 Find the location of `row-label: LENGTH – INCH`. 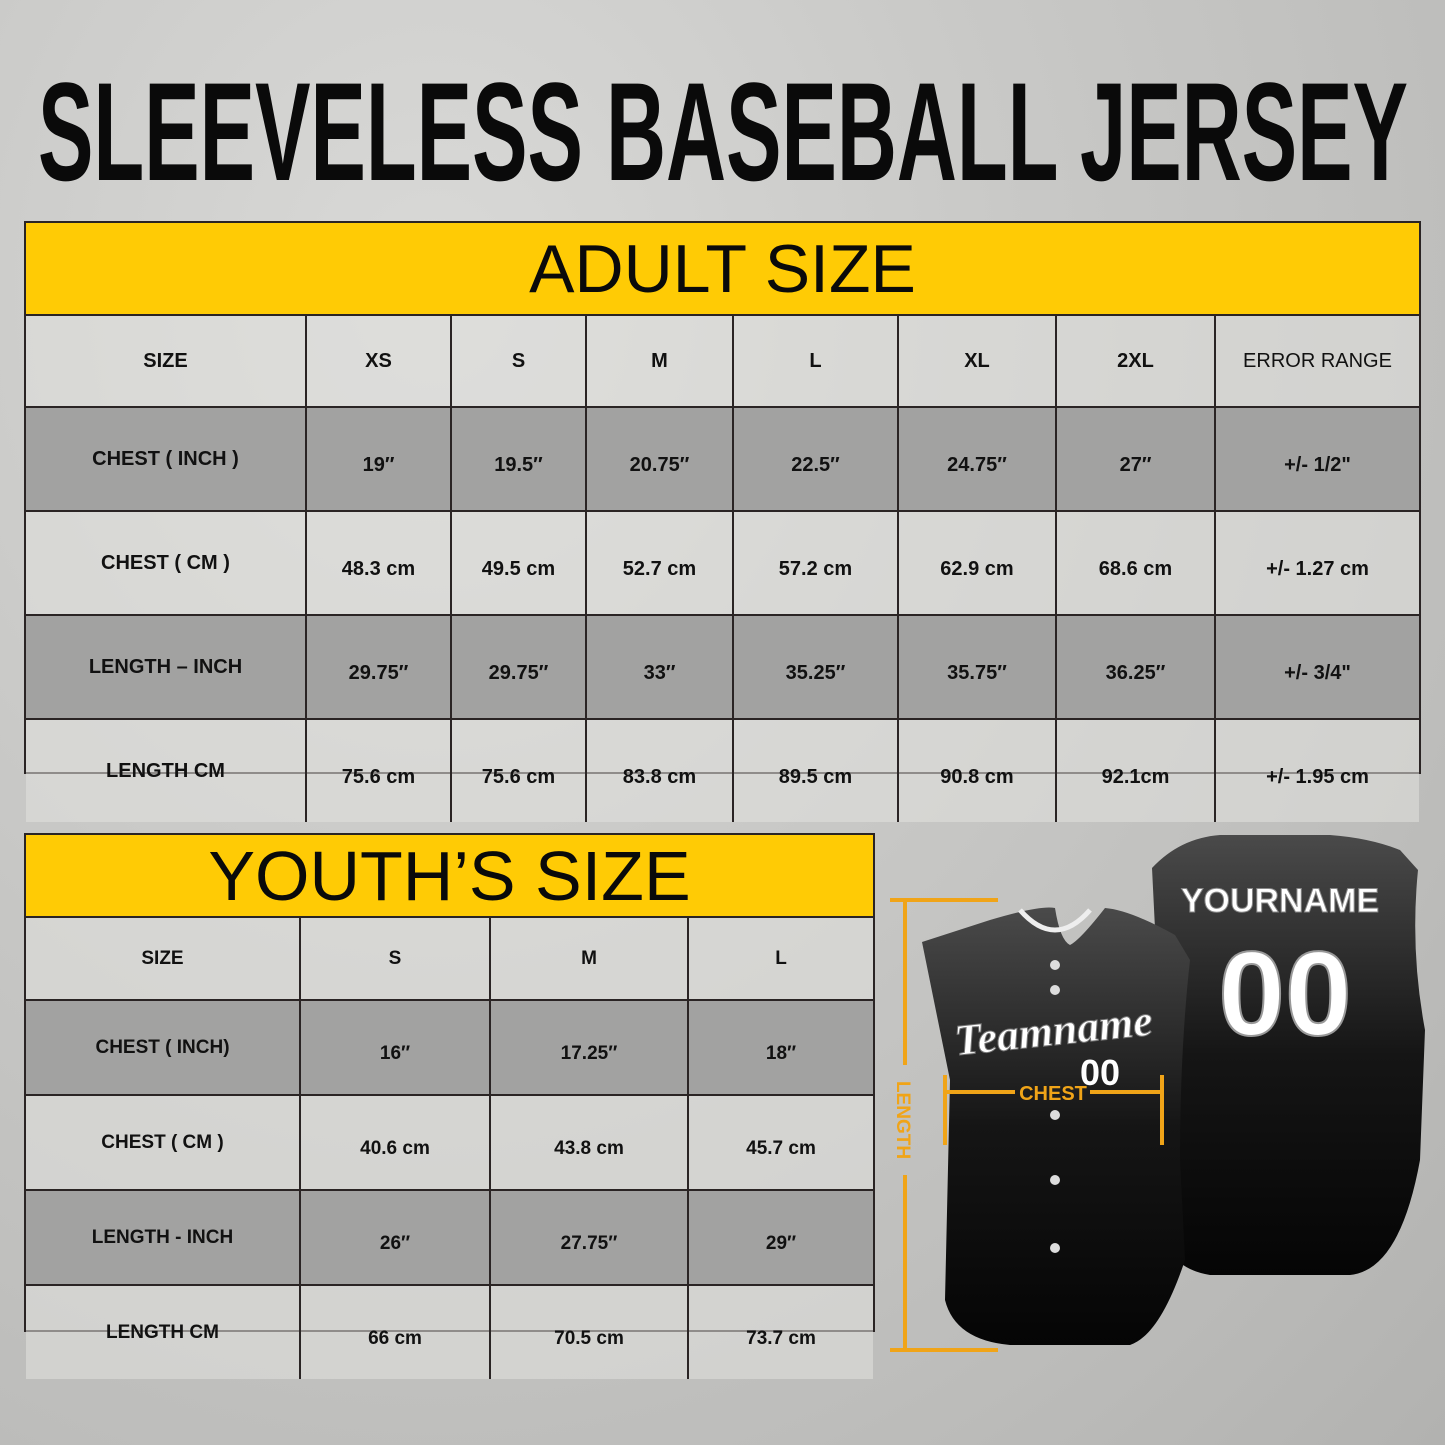

row-label: LENGTH – INCH is located at coordinates (166, 667).